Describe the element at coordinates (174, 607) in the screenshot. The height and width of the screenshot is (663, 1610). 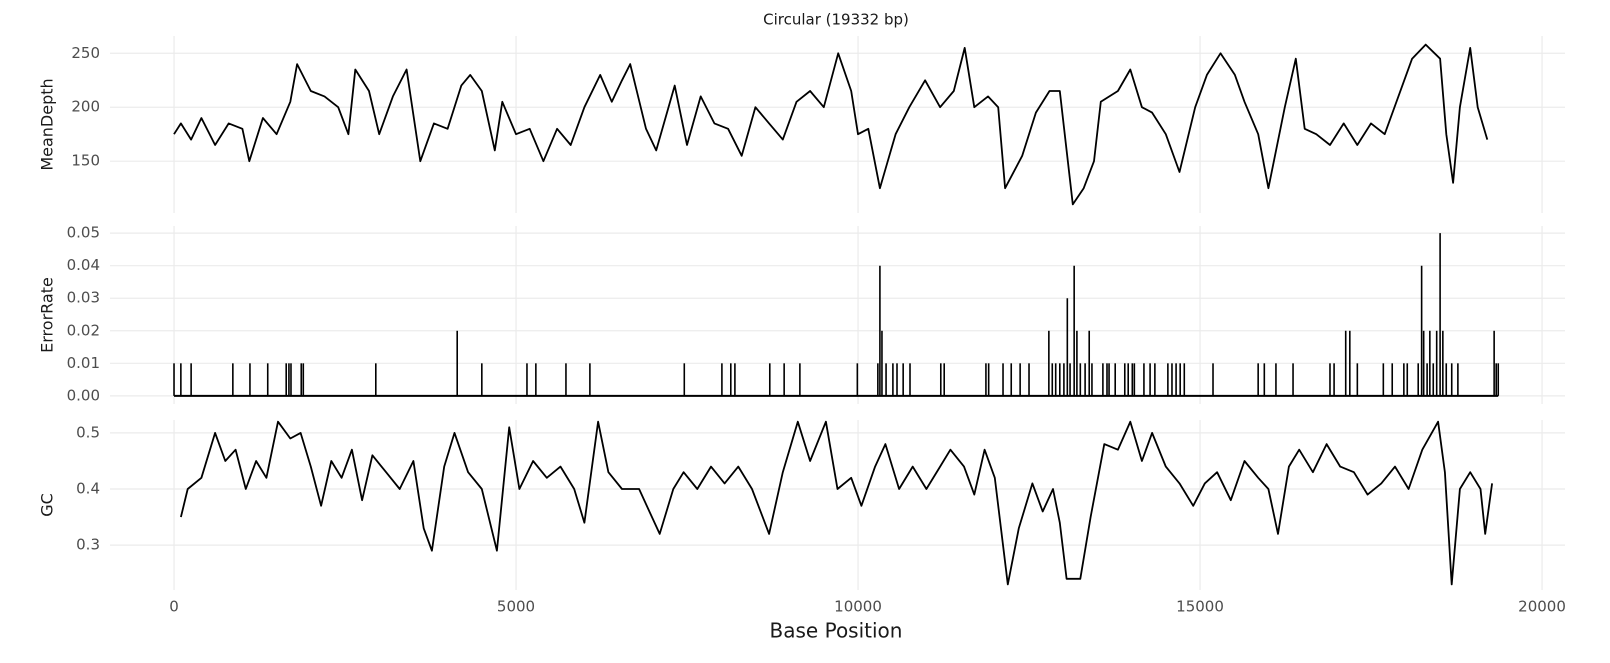
I see `x-tick-label: 0` at that location.